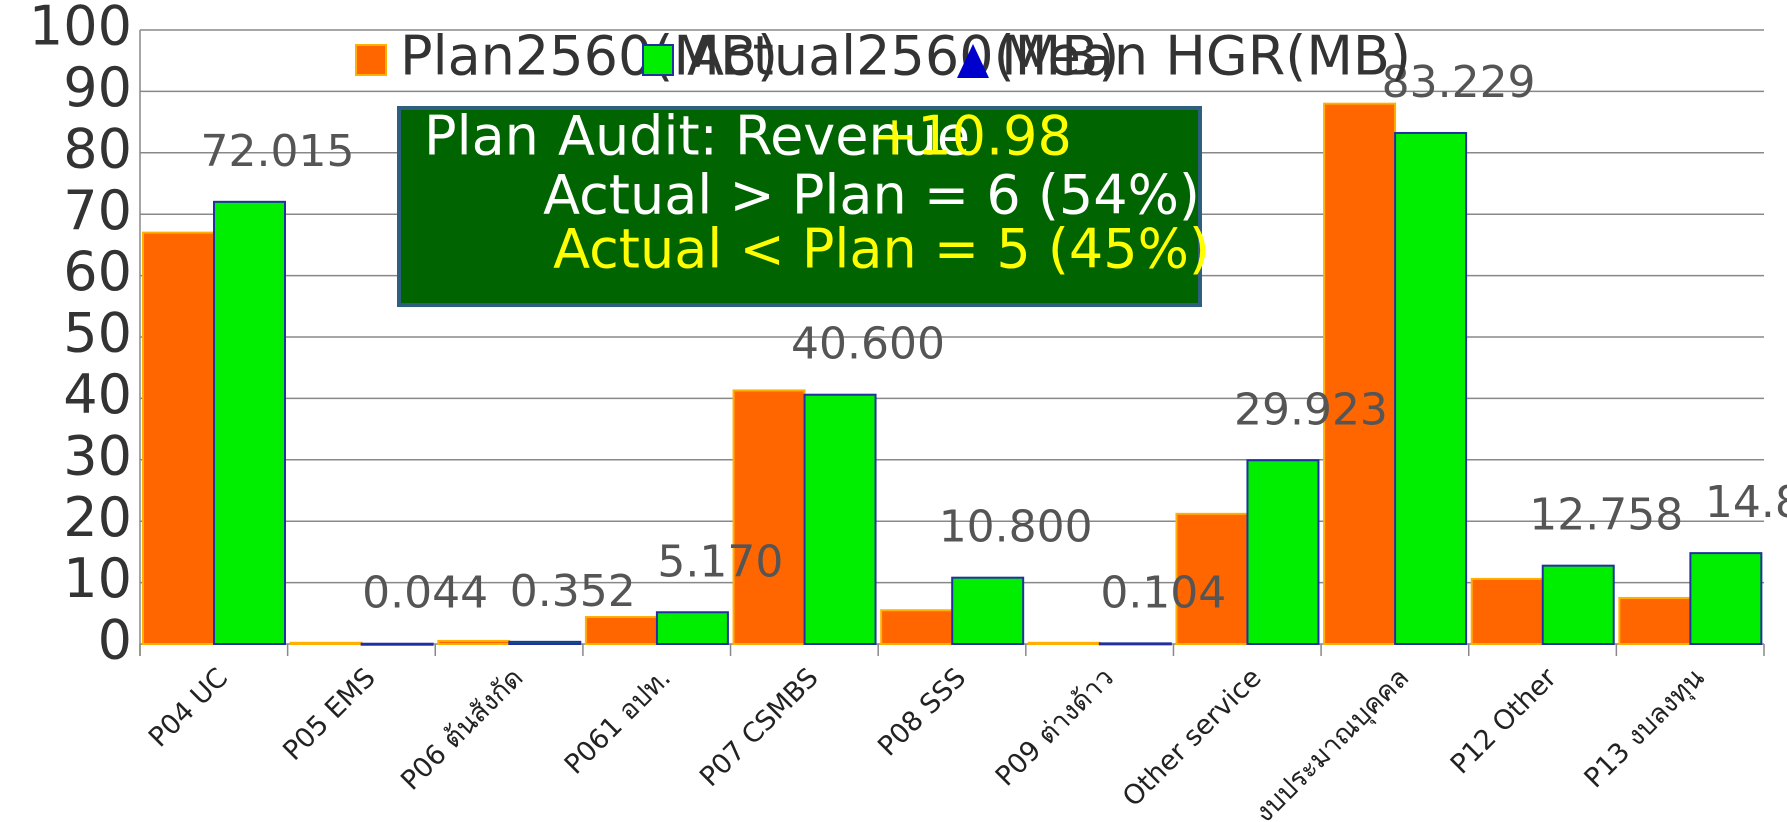  Describe the element at coordinates (1746, 502) in the screenshot. I see `data-label: 14.8` at that location.